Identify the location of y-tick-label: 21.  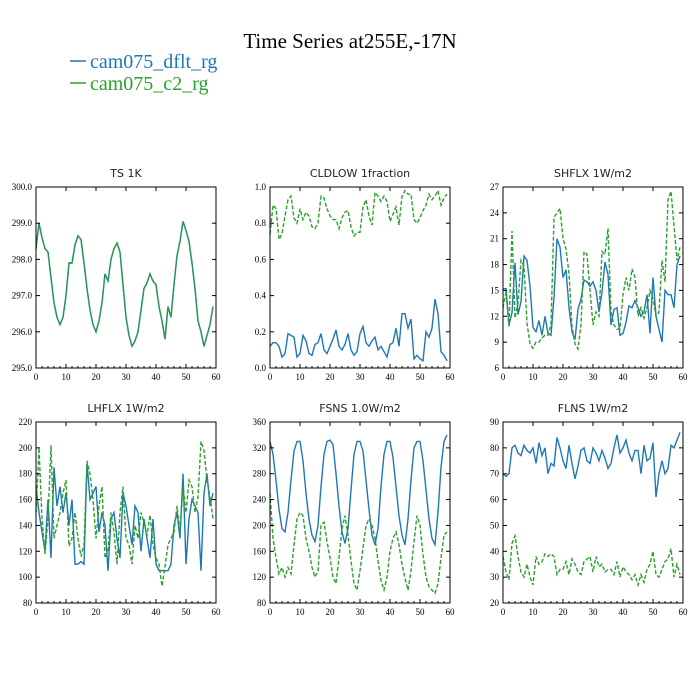
(494, 239).